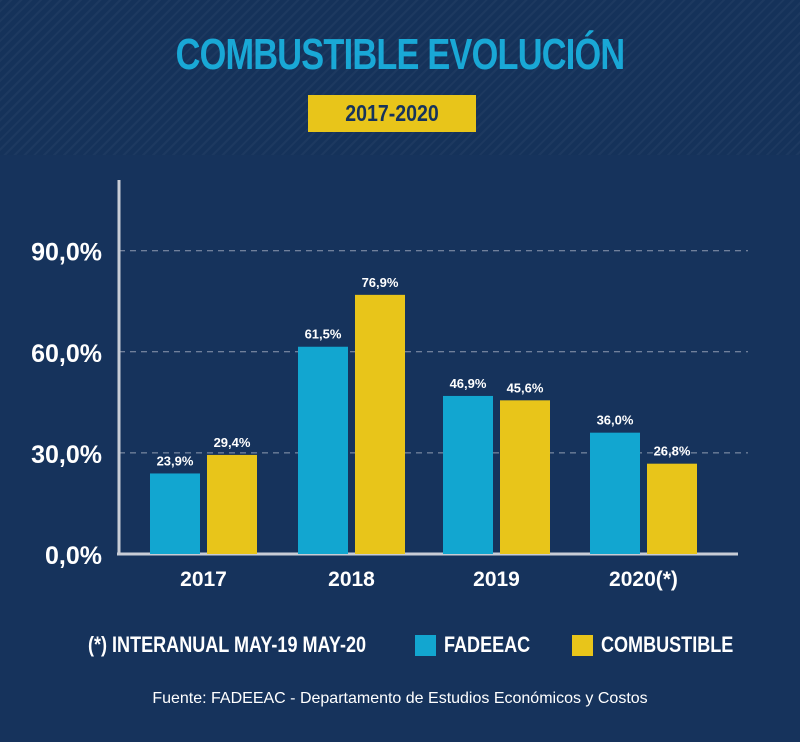 This screenshot has width=800, height=742. I want to click on legend-label-combustible: COMBUSTIBLE, so click(667, 644).